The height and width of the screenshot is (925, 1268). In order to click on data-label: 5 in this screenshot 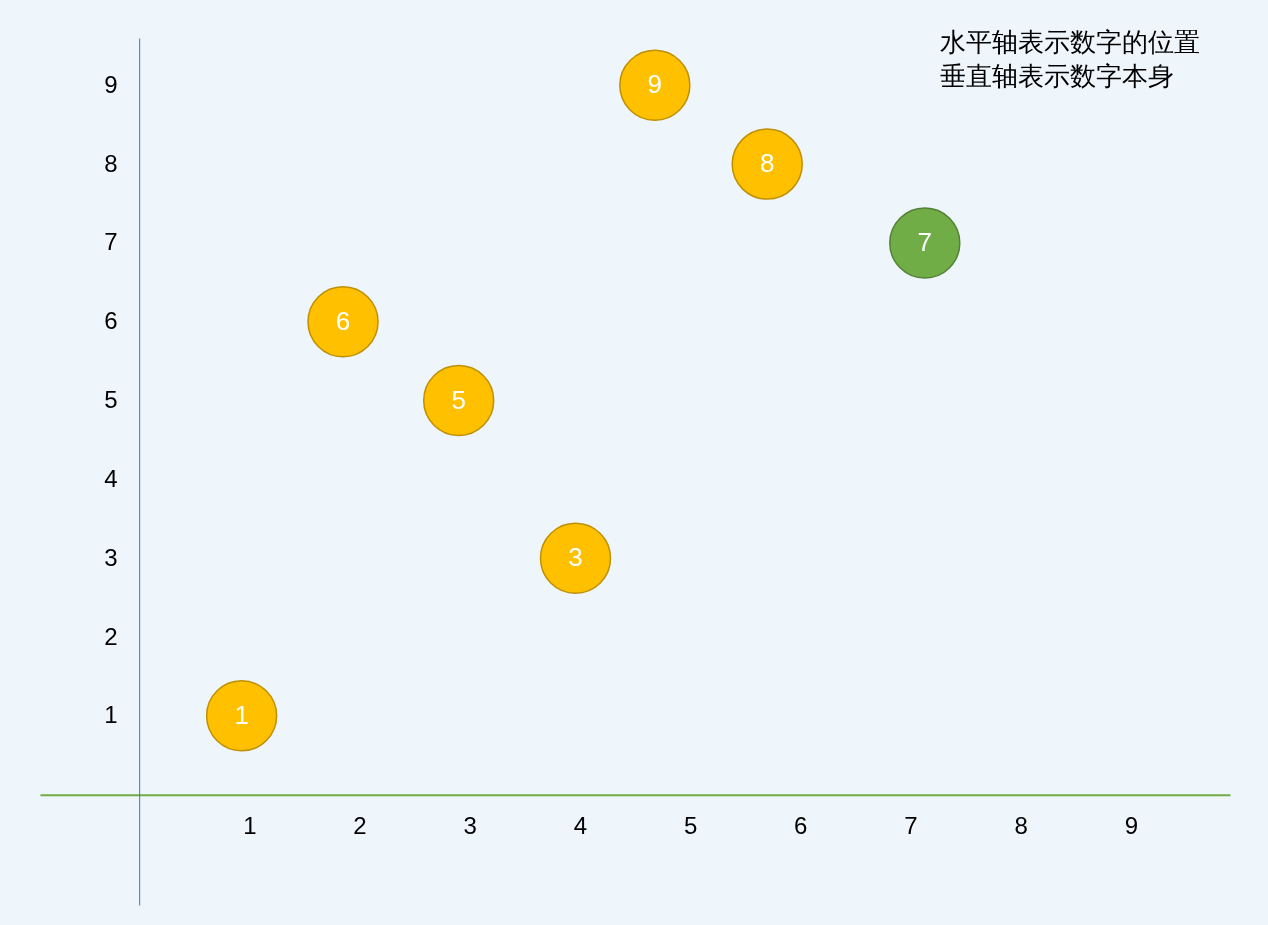, I will do `click(458, 399)`.